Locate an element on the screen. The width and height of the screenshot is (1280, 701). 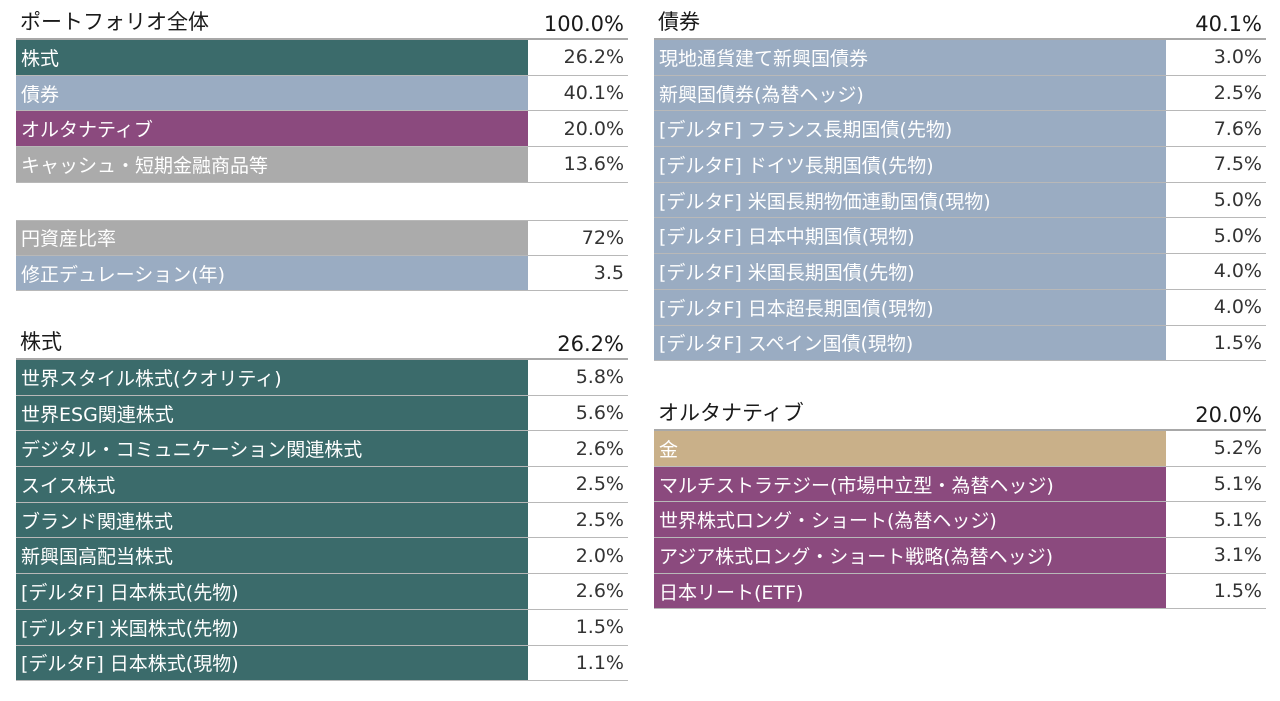
table-row: [デルタF] 米国長期国債(先物) 4.0% is located at coordinates (960, 272).